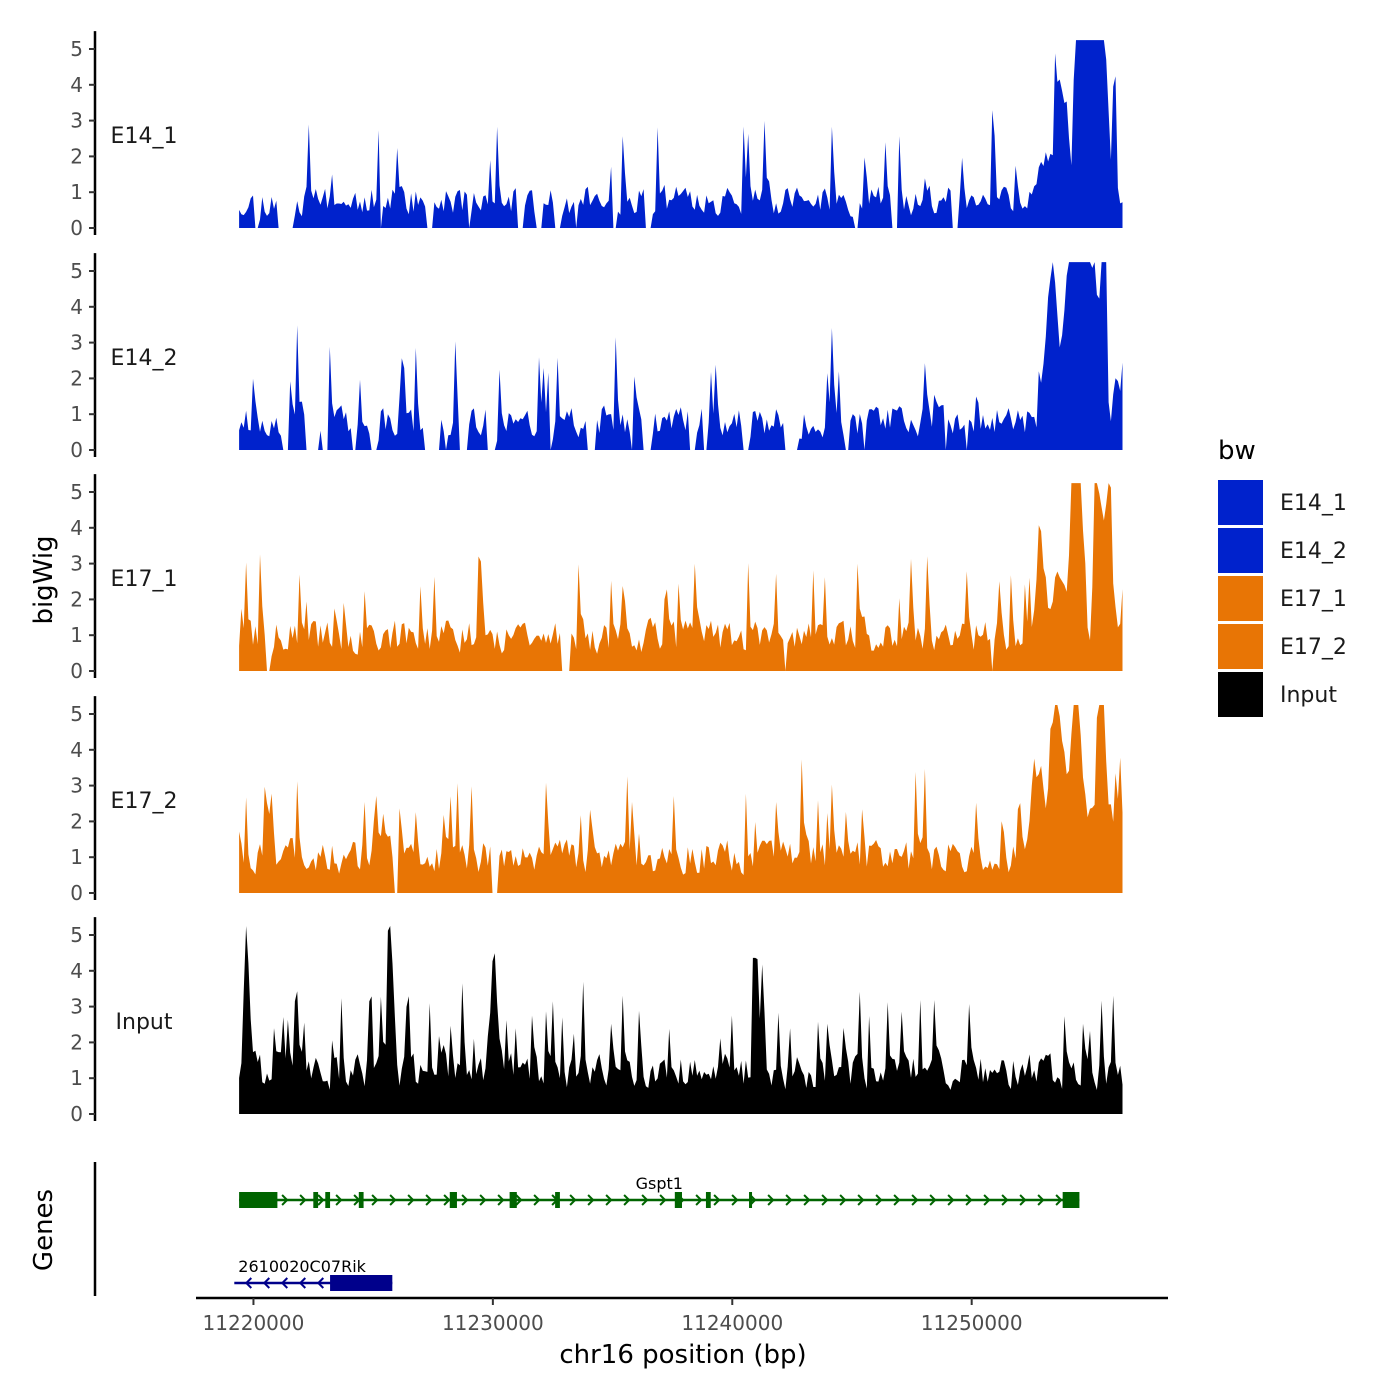 The image size is (1400, 1400). Describe the element at coordinates (1308, 695) in the screenshot. I see `legend-label: Input` at that location.